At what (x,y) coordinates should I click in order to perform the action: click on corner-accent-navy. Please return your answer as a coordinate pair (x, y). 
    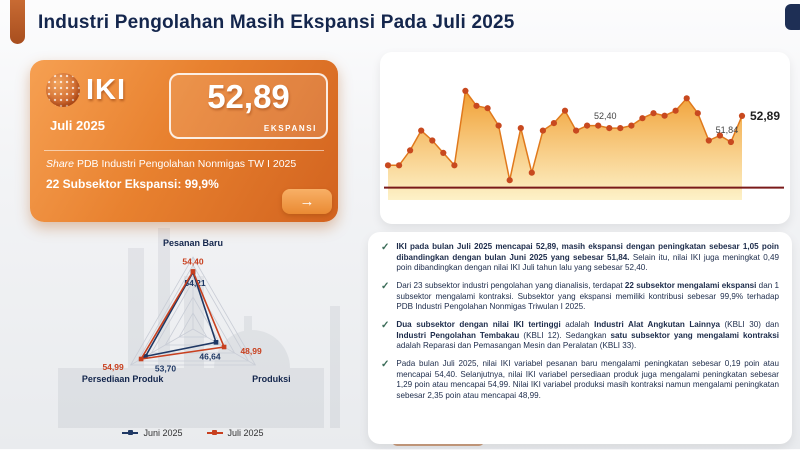
    Looking at the image, I should click on (792, 17).